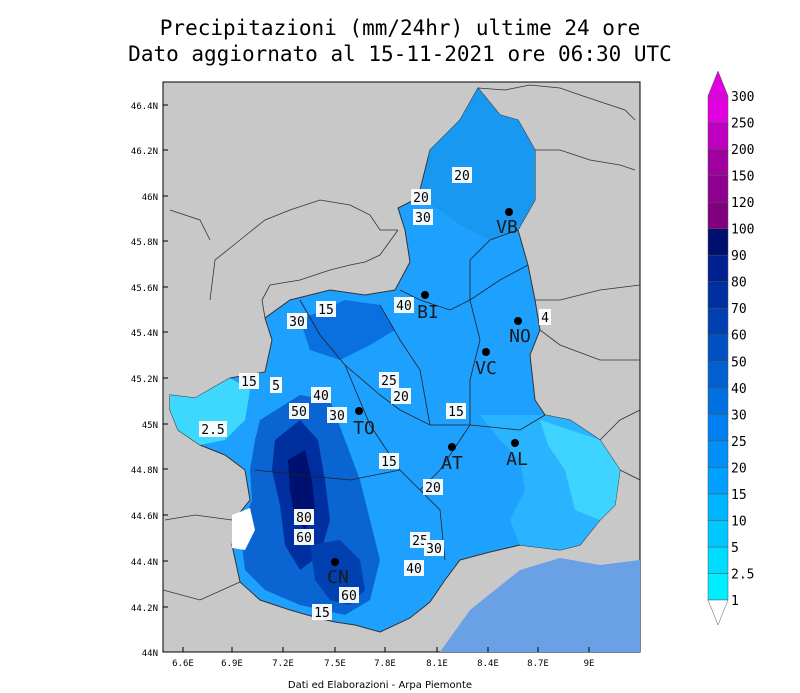 The width and height of the screenshot is (800, 693). I want to click on city-label: CN, so click(338, 577).